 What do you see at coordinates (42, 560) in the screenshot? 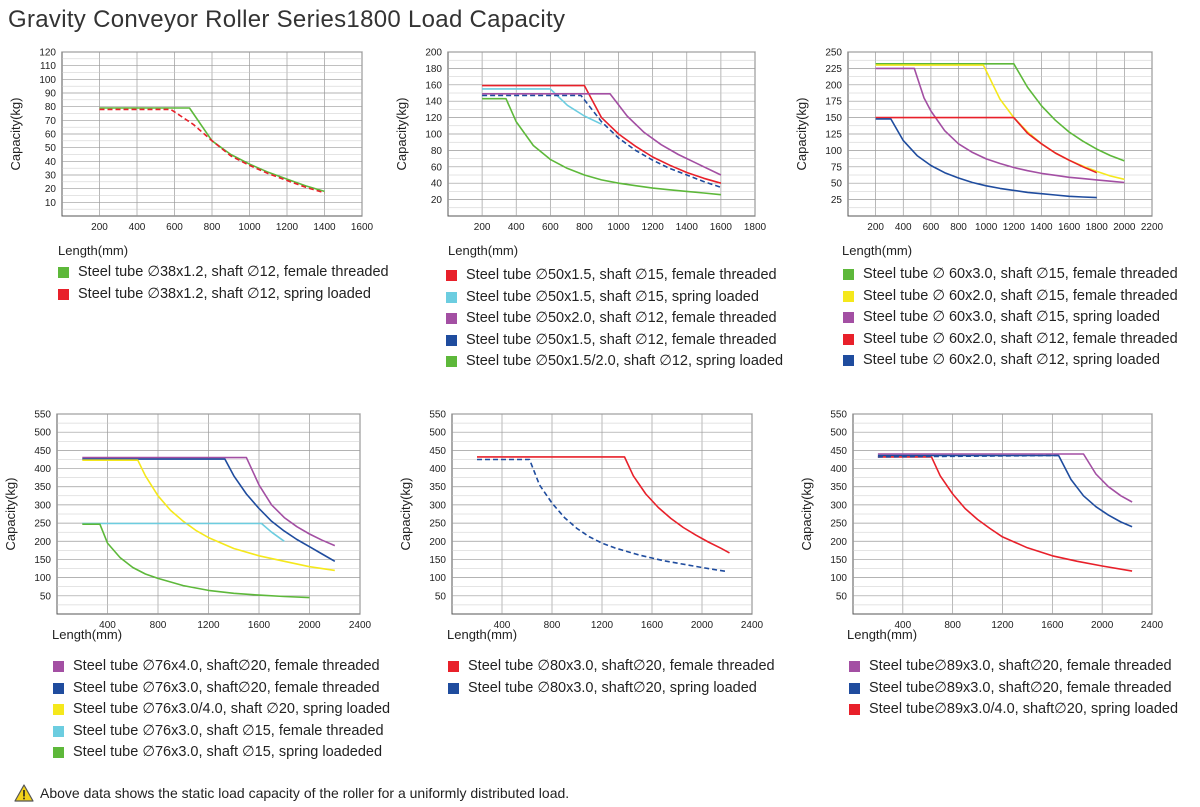
I see `y-tick-label: 150` at bounding box center [42, 560].